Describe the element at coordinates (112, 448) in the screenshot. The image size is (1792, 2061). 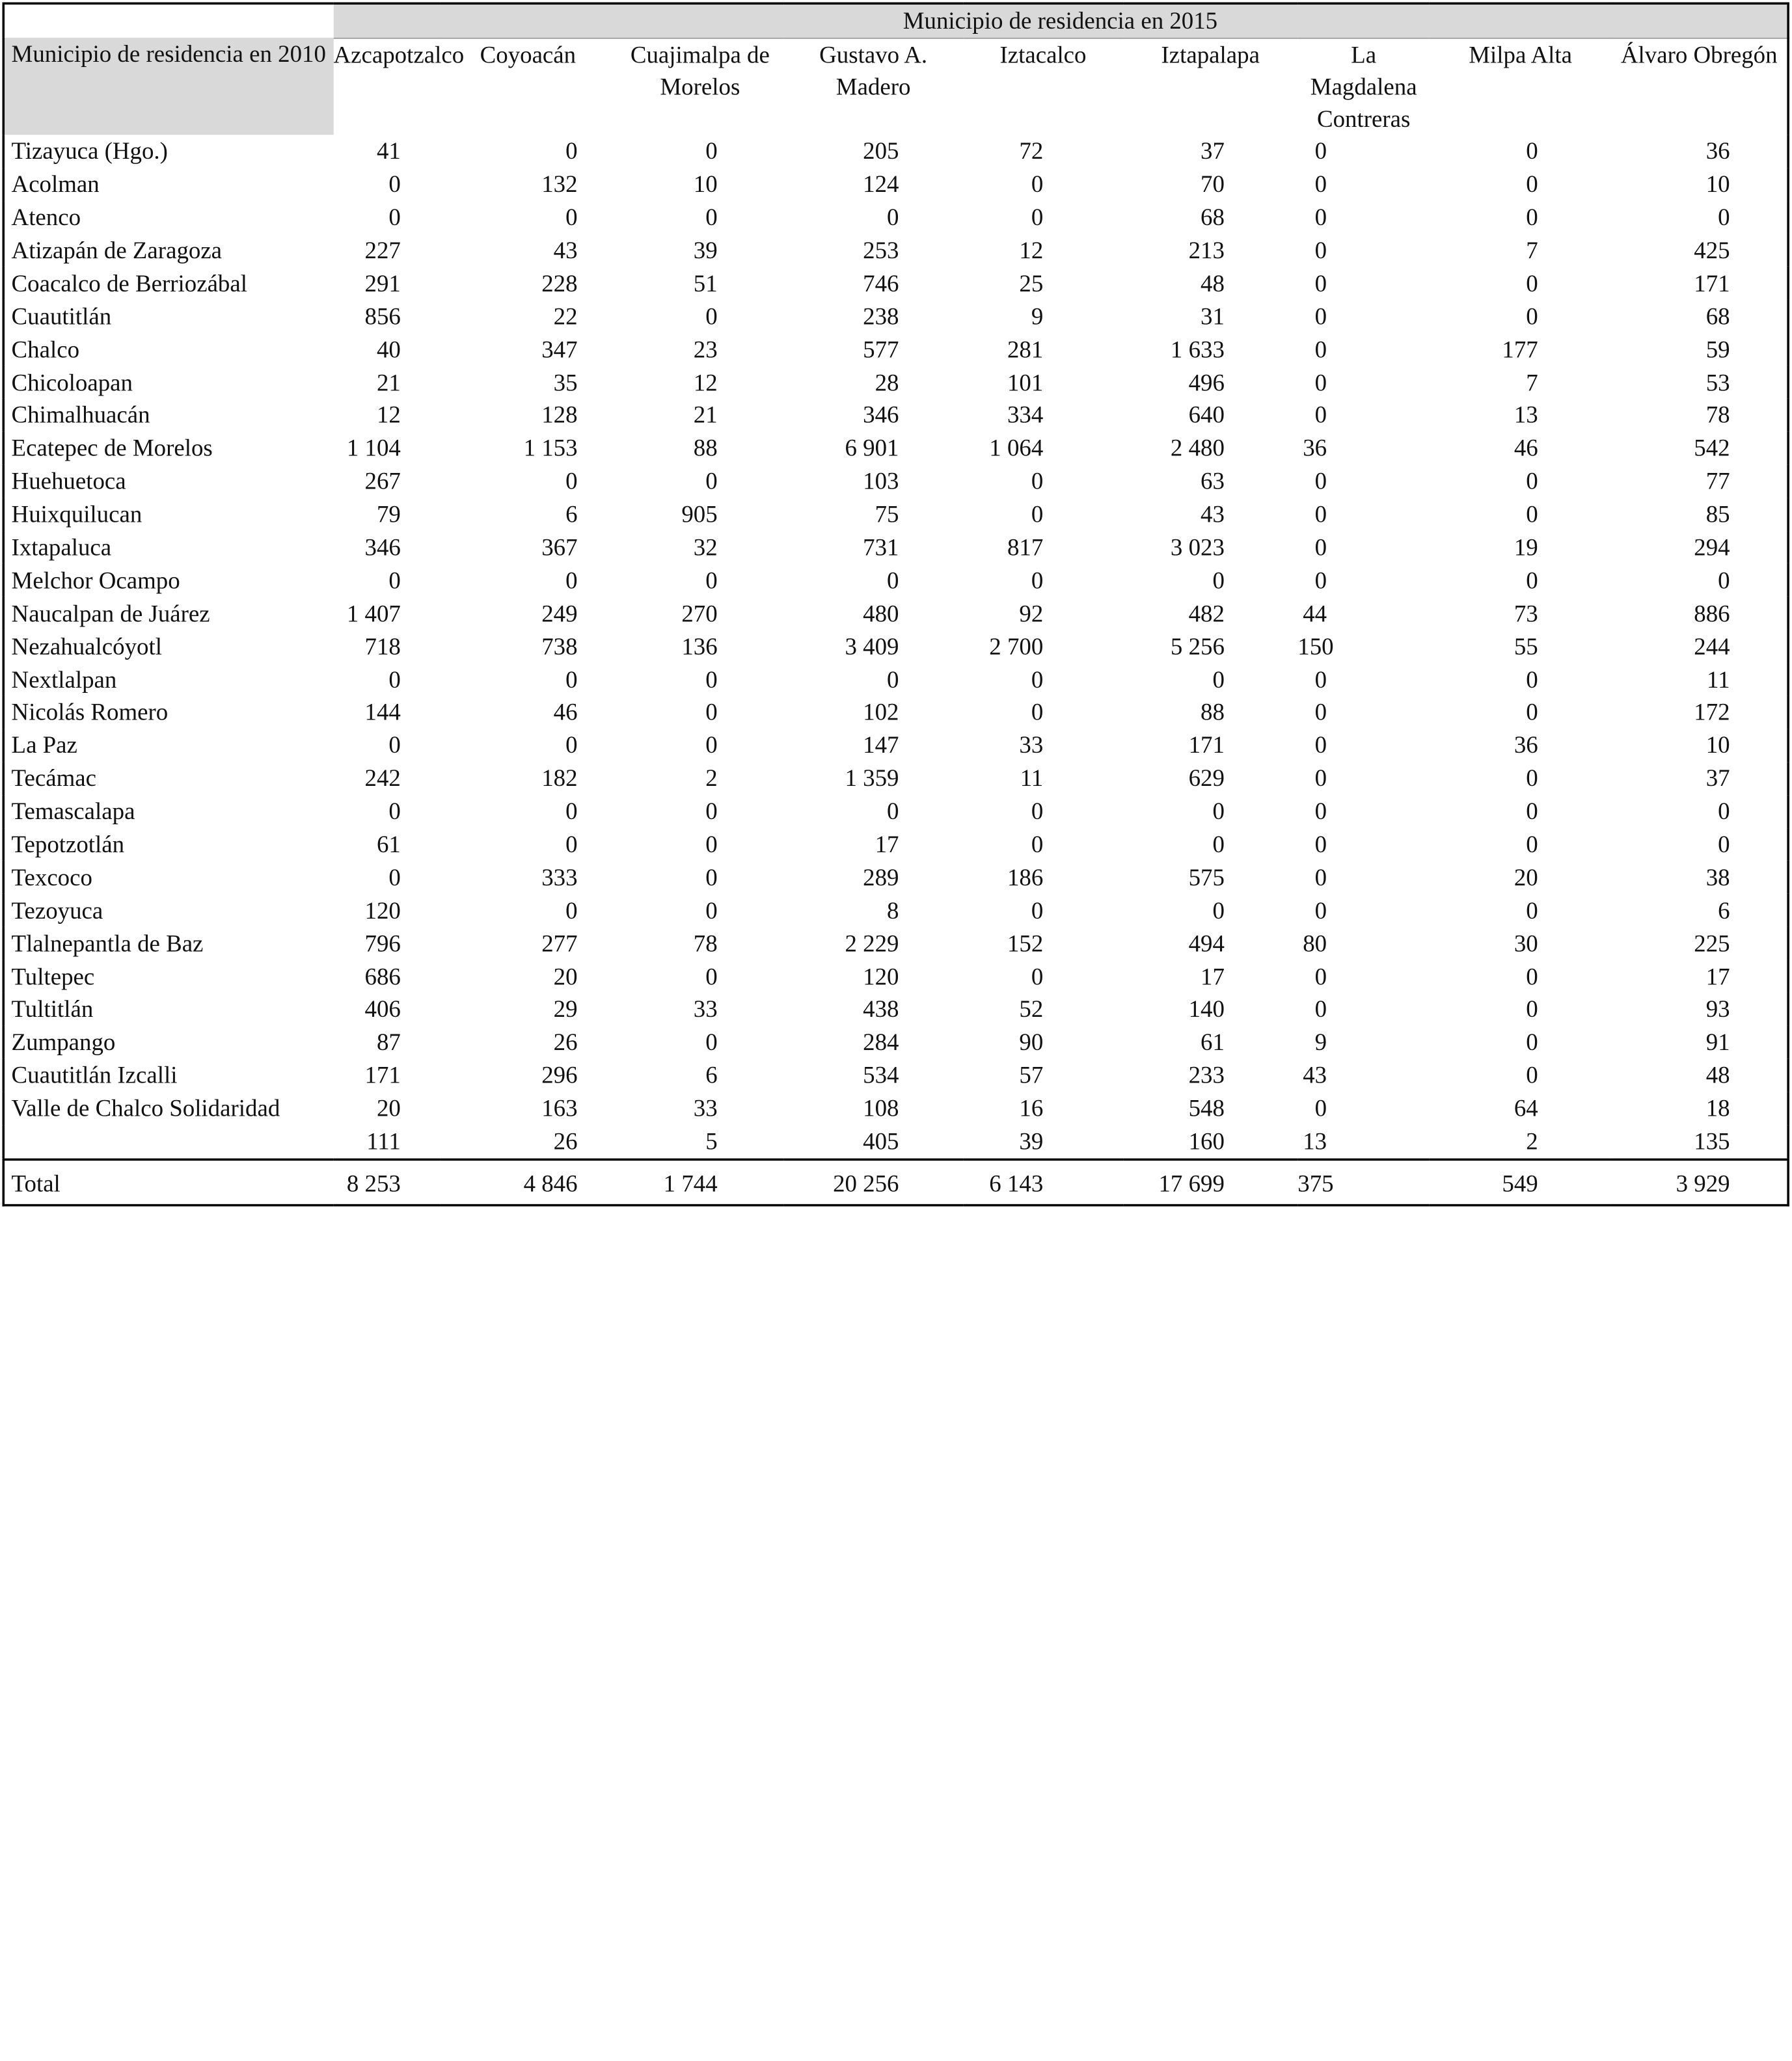
I see `row-label: Ecatepec de Morelos` at that location.